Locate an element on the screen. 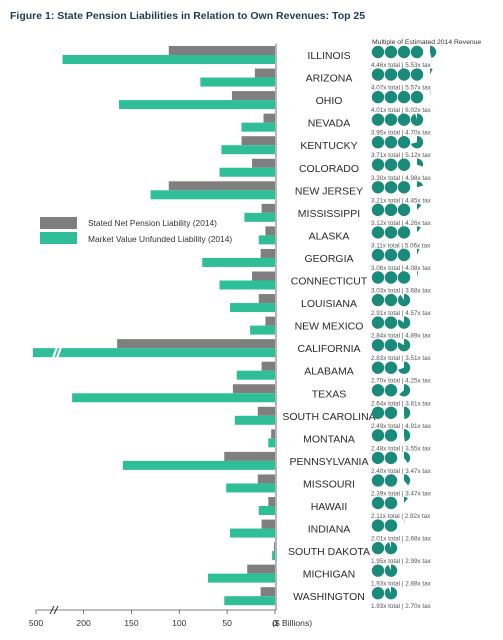  state-label: MISSISSIPPI is located at coordinates (329, 214).